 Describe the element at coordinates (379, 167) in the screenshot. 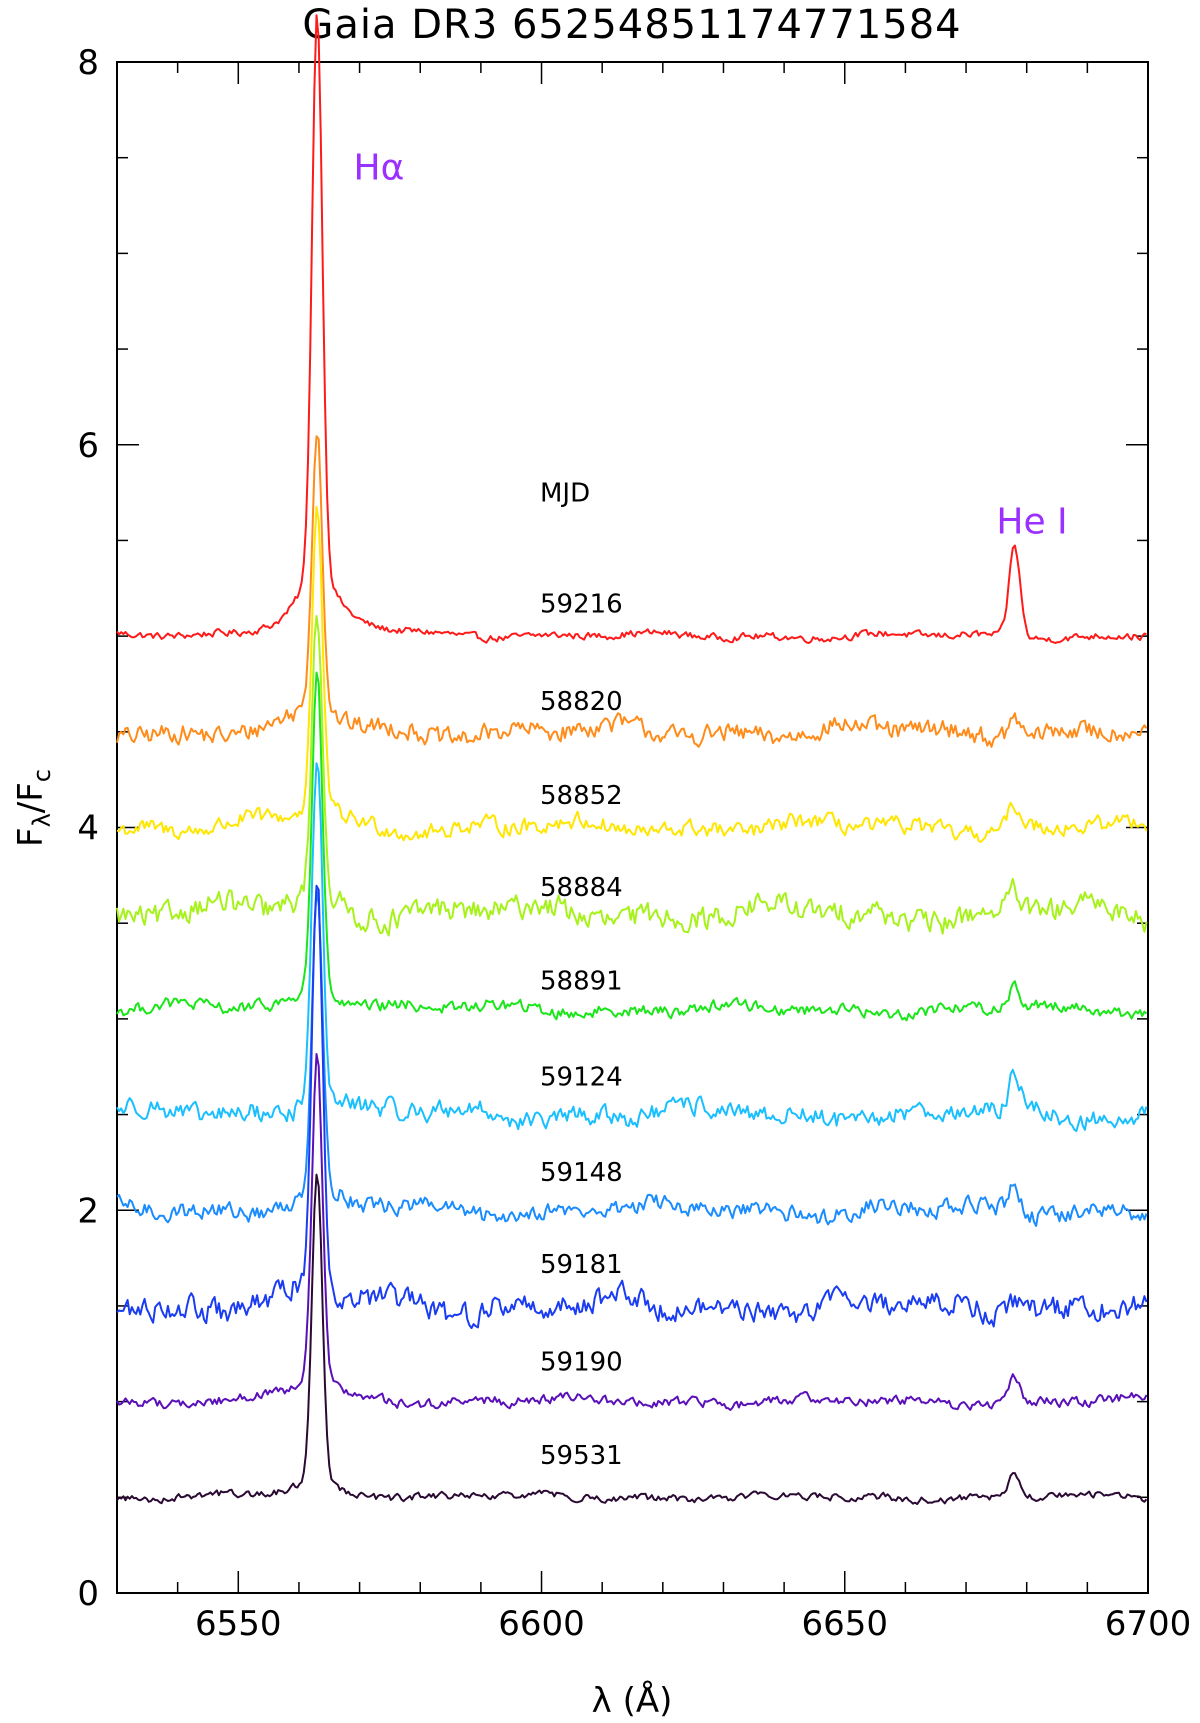

I see `halpha-label: Hα` at that location.